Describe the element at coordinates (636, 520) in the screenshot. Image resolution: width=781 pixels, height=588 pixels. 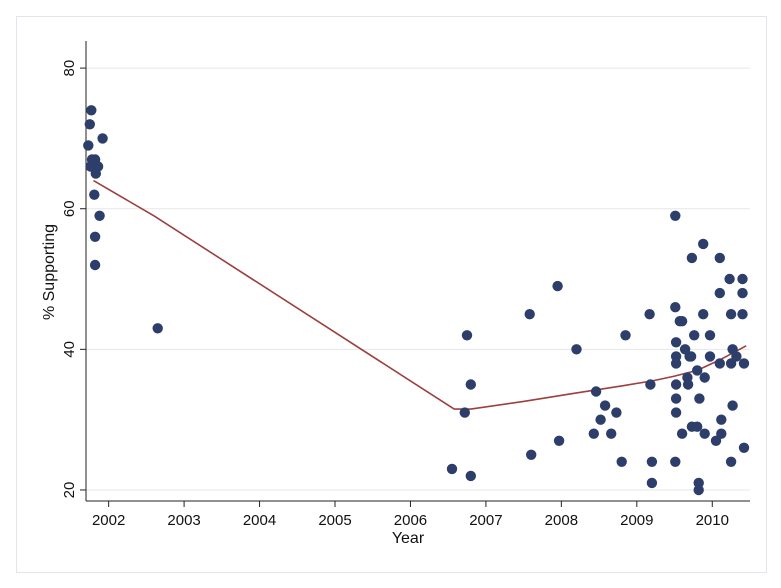
I see `x-tick-label-2009: 2009` at that location.